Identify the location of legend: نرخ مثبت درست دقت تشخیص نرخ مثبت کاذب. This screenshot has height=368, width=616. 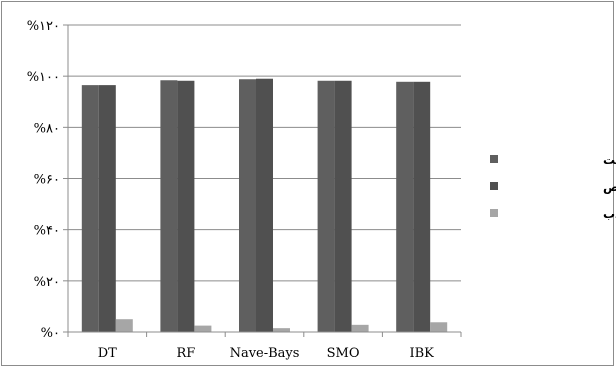
(553, 187).